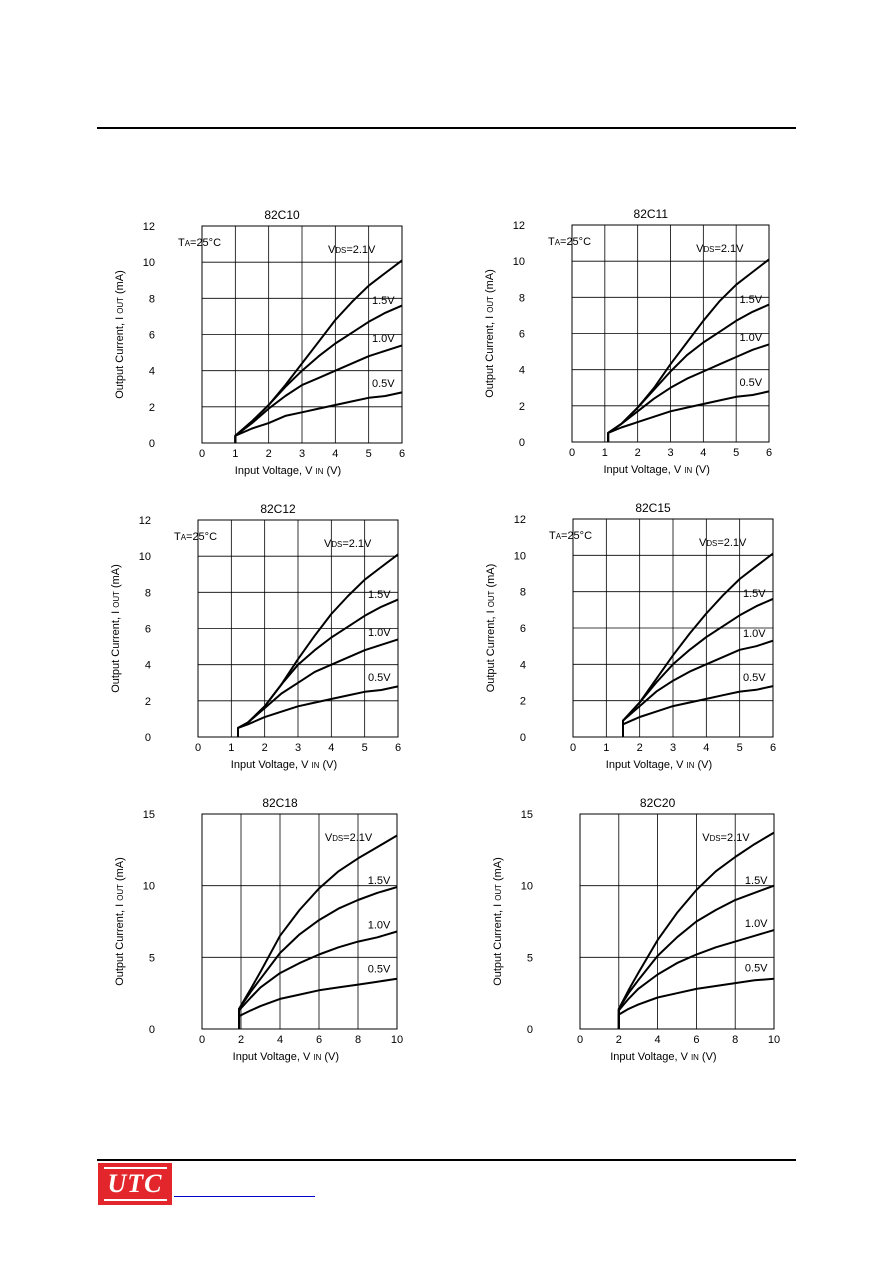 Image resolution: width=892 pixels, height=1263 pixels. What do you see at coordinates (282, 215) in the screenshot?
I see `chart-title: 82C10` at bounding box center [282, 215].